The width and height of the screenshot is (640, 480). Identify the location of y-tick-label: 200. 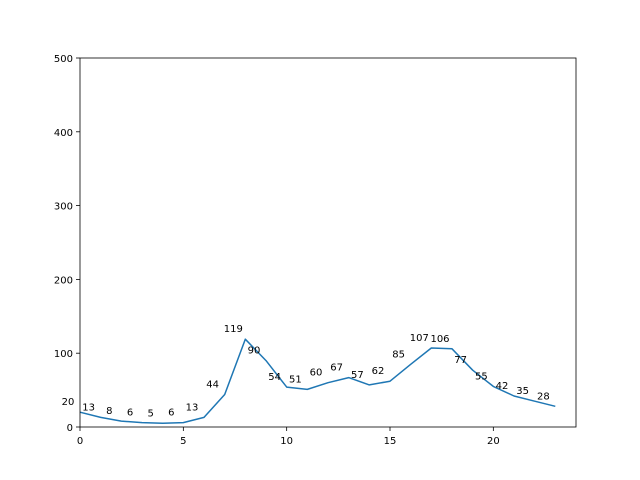
(63, 280).